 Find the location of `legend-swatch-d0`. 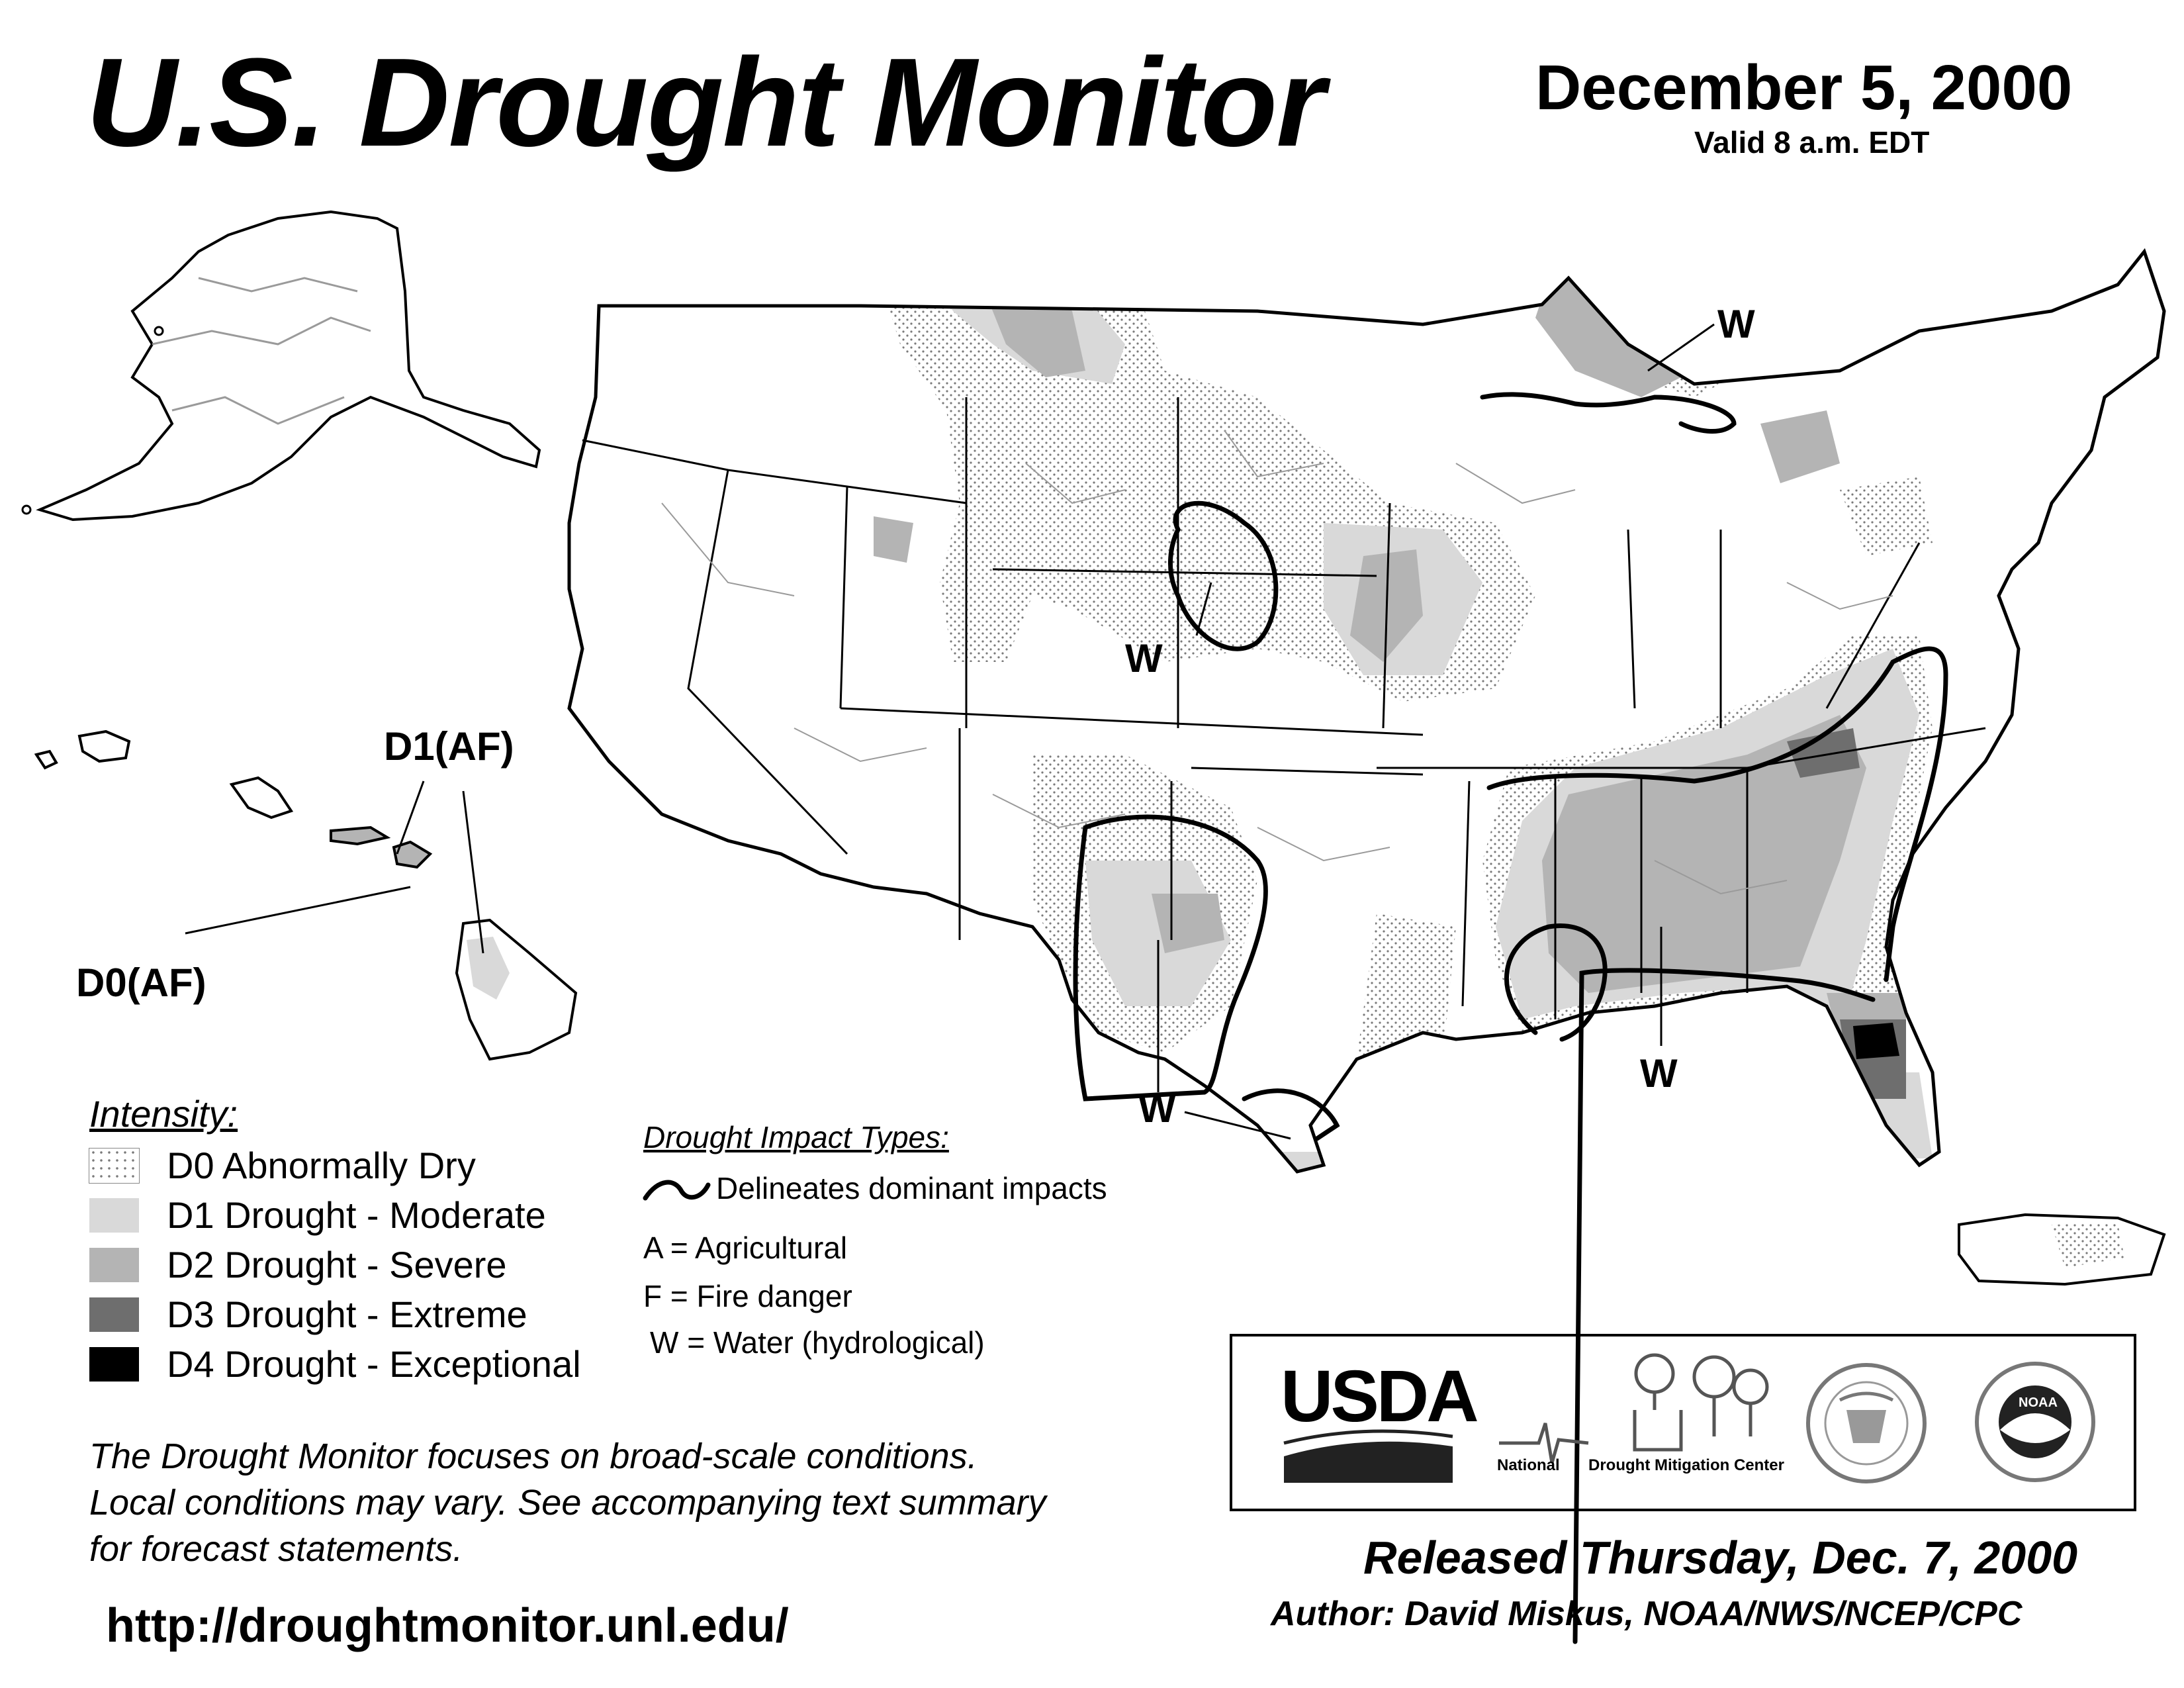

legend-swatch-d0 is located at coordinates (114, 1166).